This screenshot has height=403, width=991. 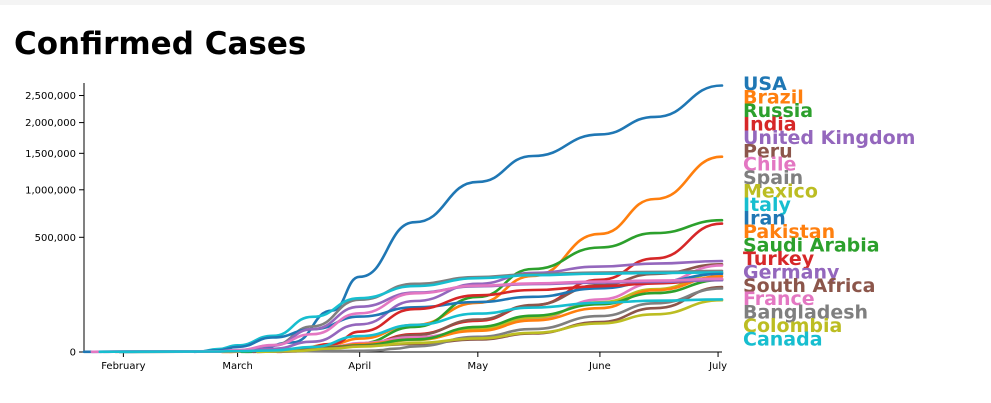 What do you see at coordinates (778, 111) in the screenshot?
I see `legend-item-russia: Russia` at bounding box center [778, 111].